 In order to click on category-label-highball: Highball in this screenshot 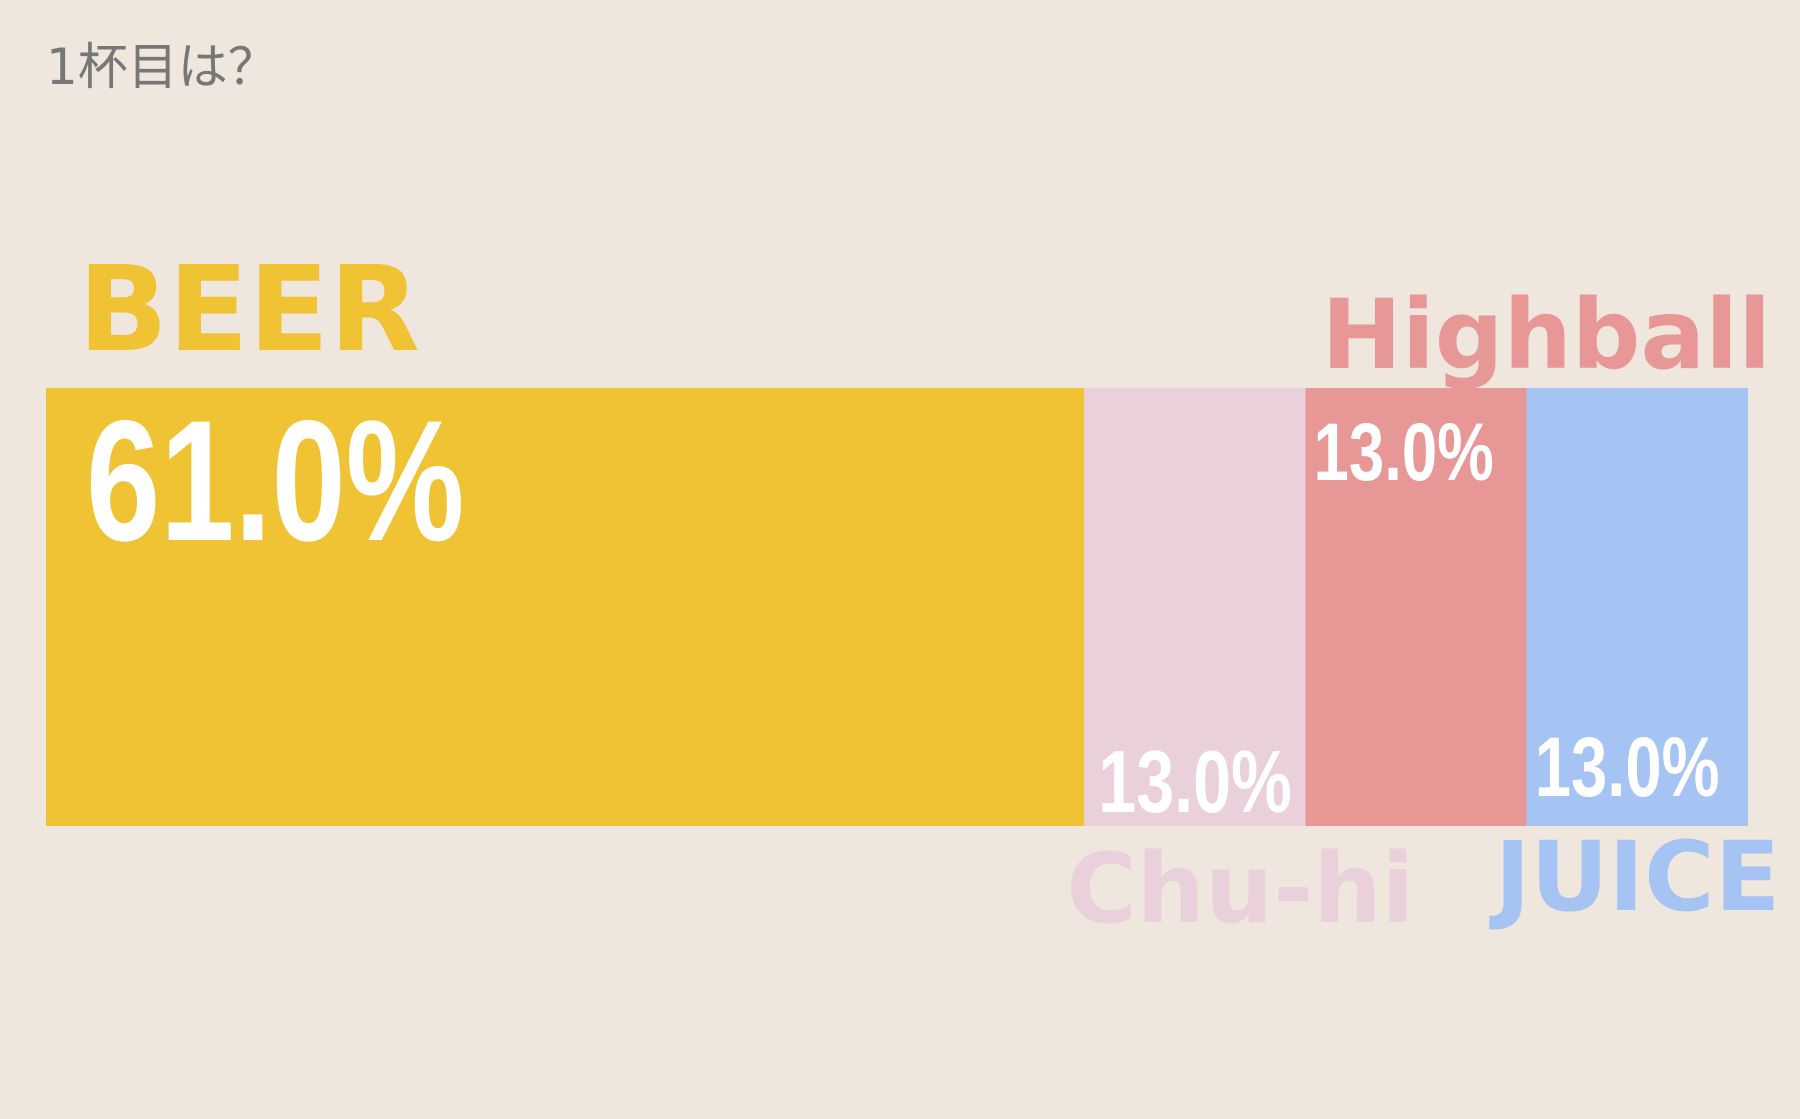, I will do `click(1546, 335)`.